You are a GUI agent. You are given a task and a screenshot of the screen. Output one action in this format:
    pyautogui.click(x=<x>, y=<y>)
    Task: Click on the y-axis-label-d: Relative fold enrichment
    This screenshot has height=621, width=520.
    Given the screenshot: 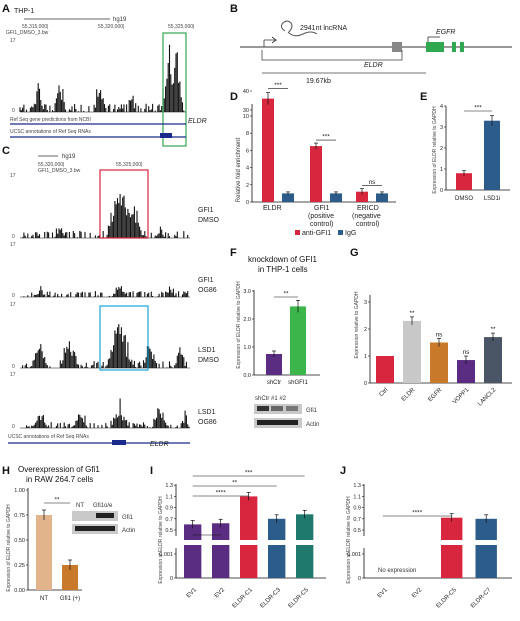 What is the action you would take?
    pyautogui.click(x=239, y=169)
    